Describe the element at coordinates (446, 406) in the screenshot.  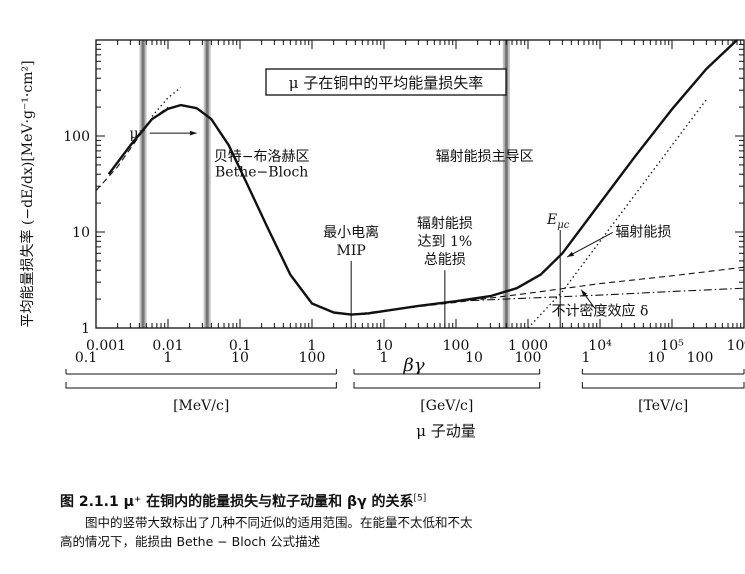
I see `momentum-unit-label-1: [GeV/c]` at that location.